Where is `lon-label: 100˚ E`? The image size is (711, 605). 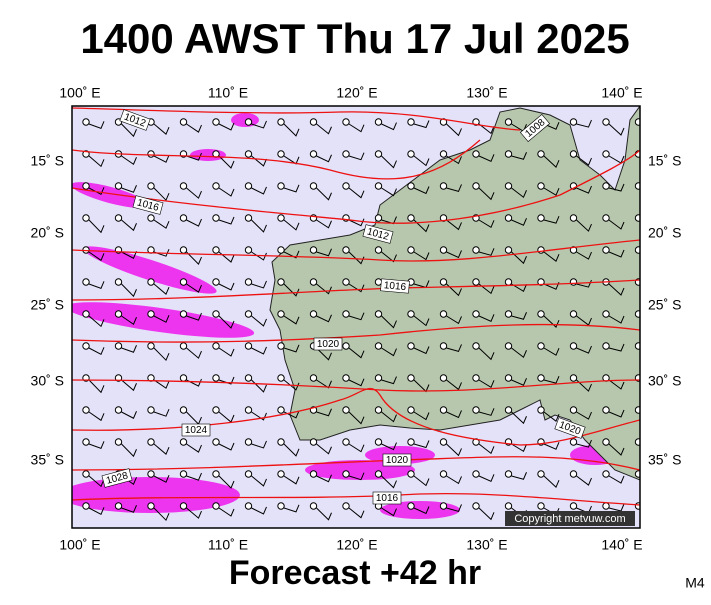
lon-label: 100˚ E is located at coordinates (79, 93).